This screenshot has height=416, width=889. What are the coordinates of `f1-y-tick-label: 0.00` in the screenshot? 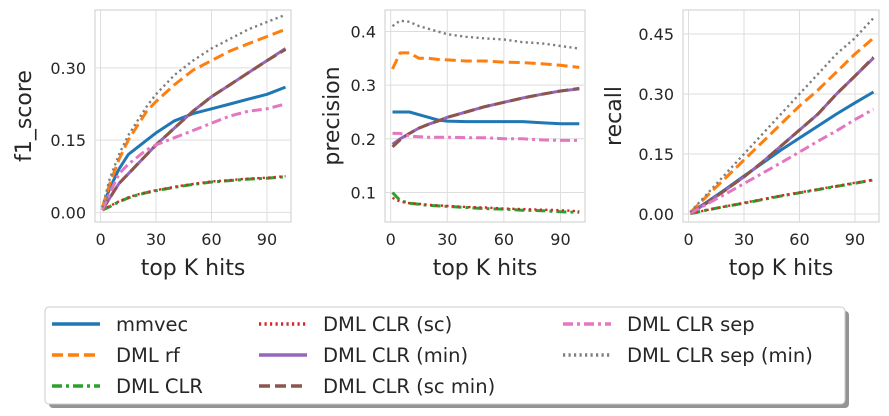 It's located at (68, 212).